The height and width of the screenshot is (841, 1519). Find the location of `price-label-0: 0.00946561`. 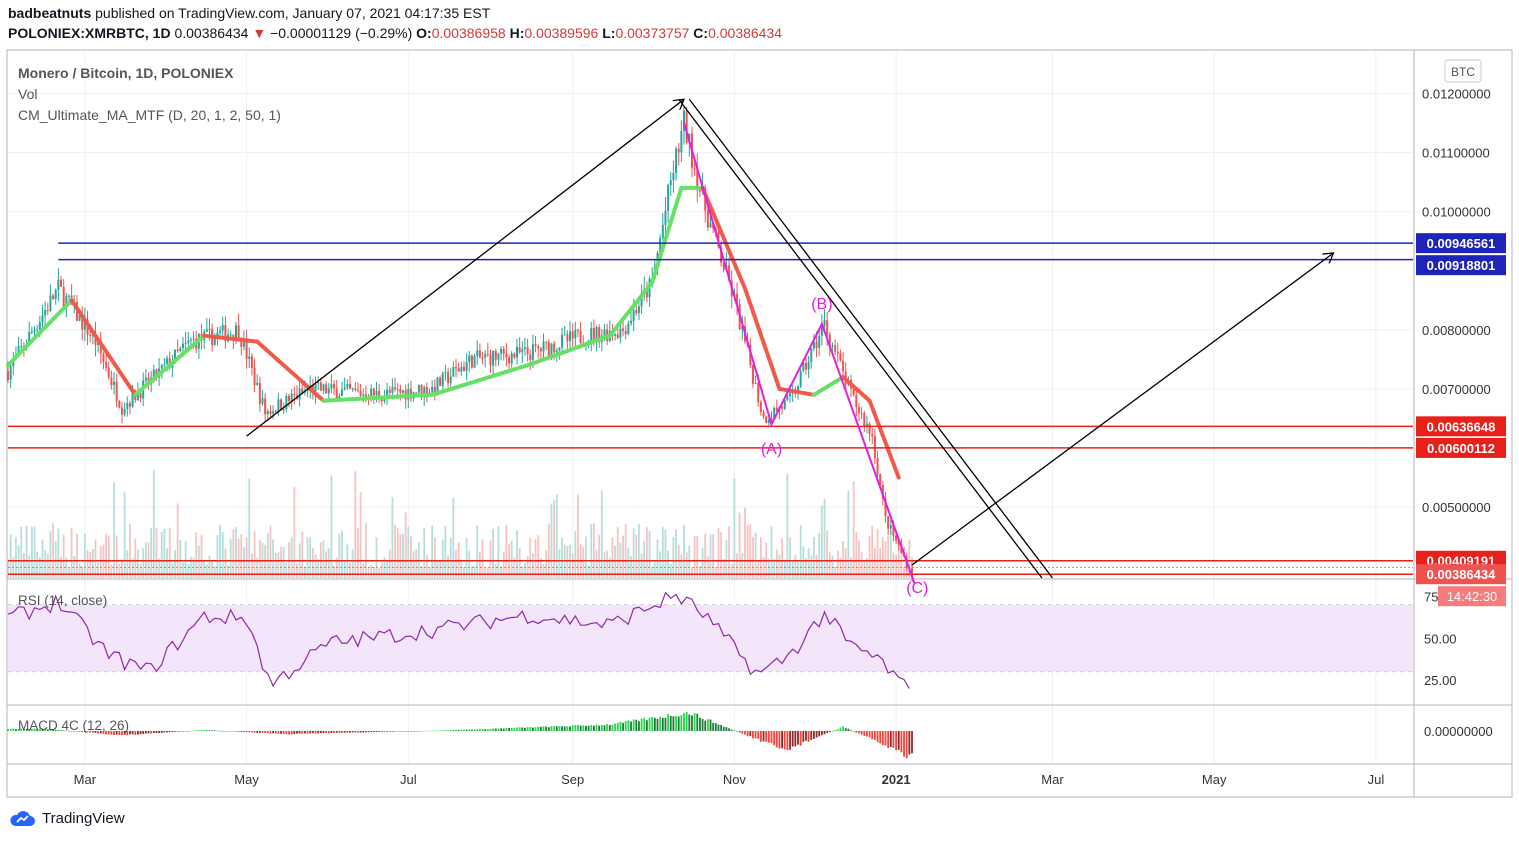

price-label-0: 0.00946561 is located at coordinates (1461, 243).